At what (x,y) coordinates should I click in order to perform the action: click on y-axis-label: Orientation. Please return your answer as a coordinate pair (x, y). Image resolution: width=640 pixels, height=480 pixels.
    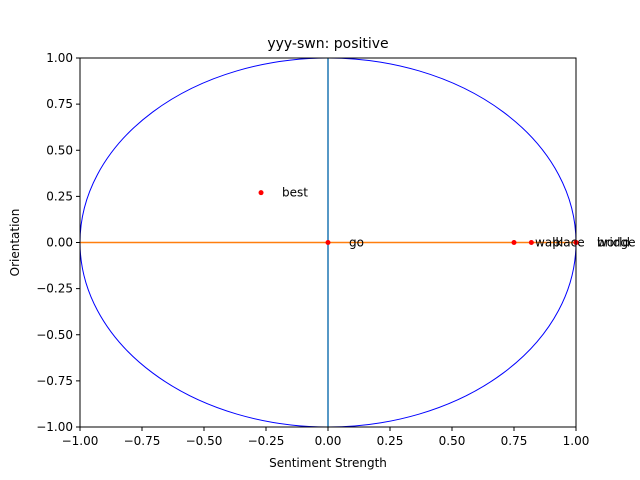
    Looking at the image, I should click on (15, 243).